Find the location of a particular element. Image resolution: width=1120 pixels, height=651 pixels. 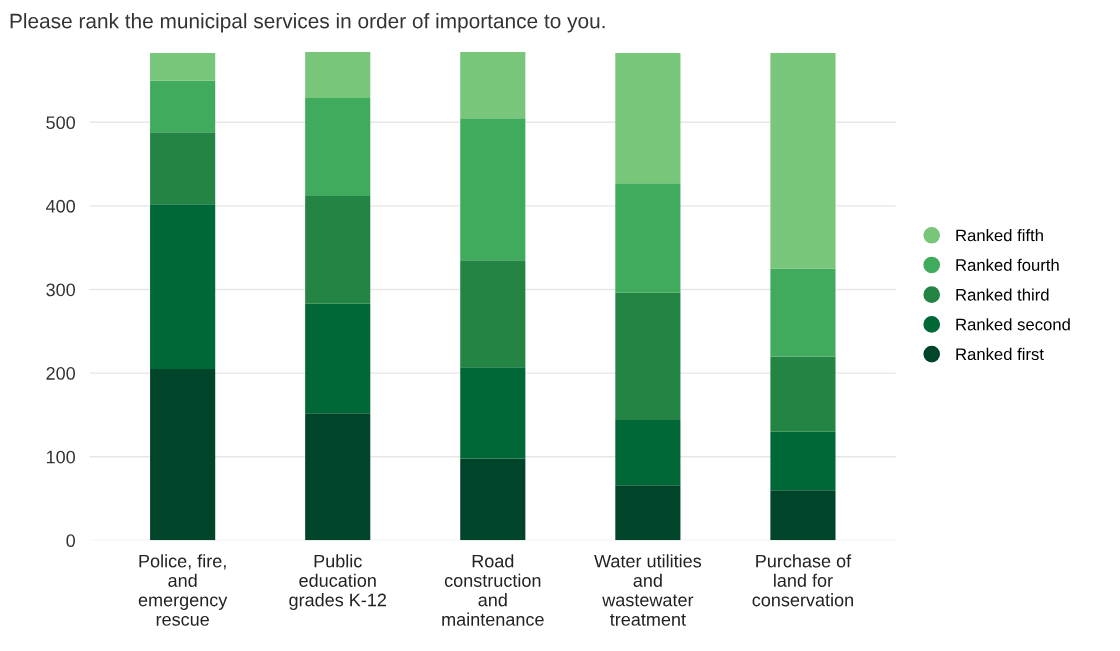

legend-label: Ranked first is located at coordinates (1000, 354).